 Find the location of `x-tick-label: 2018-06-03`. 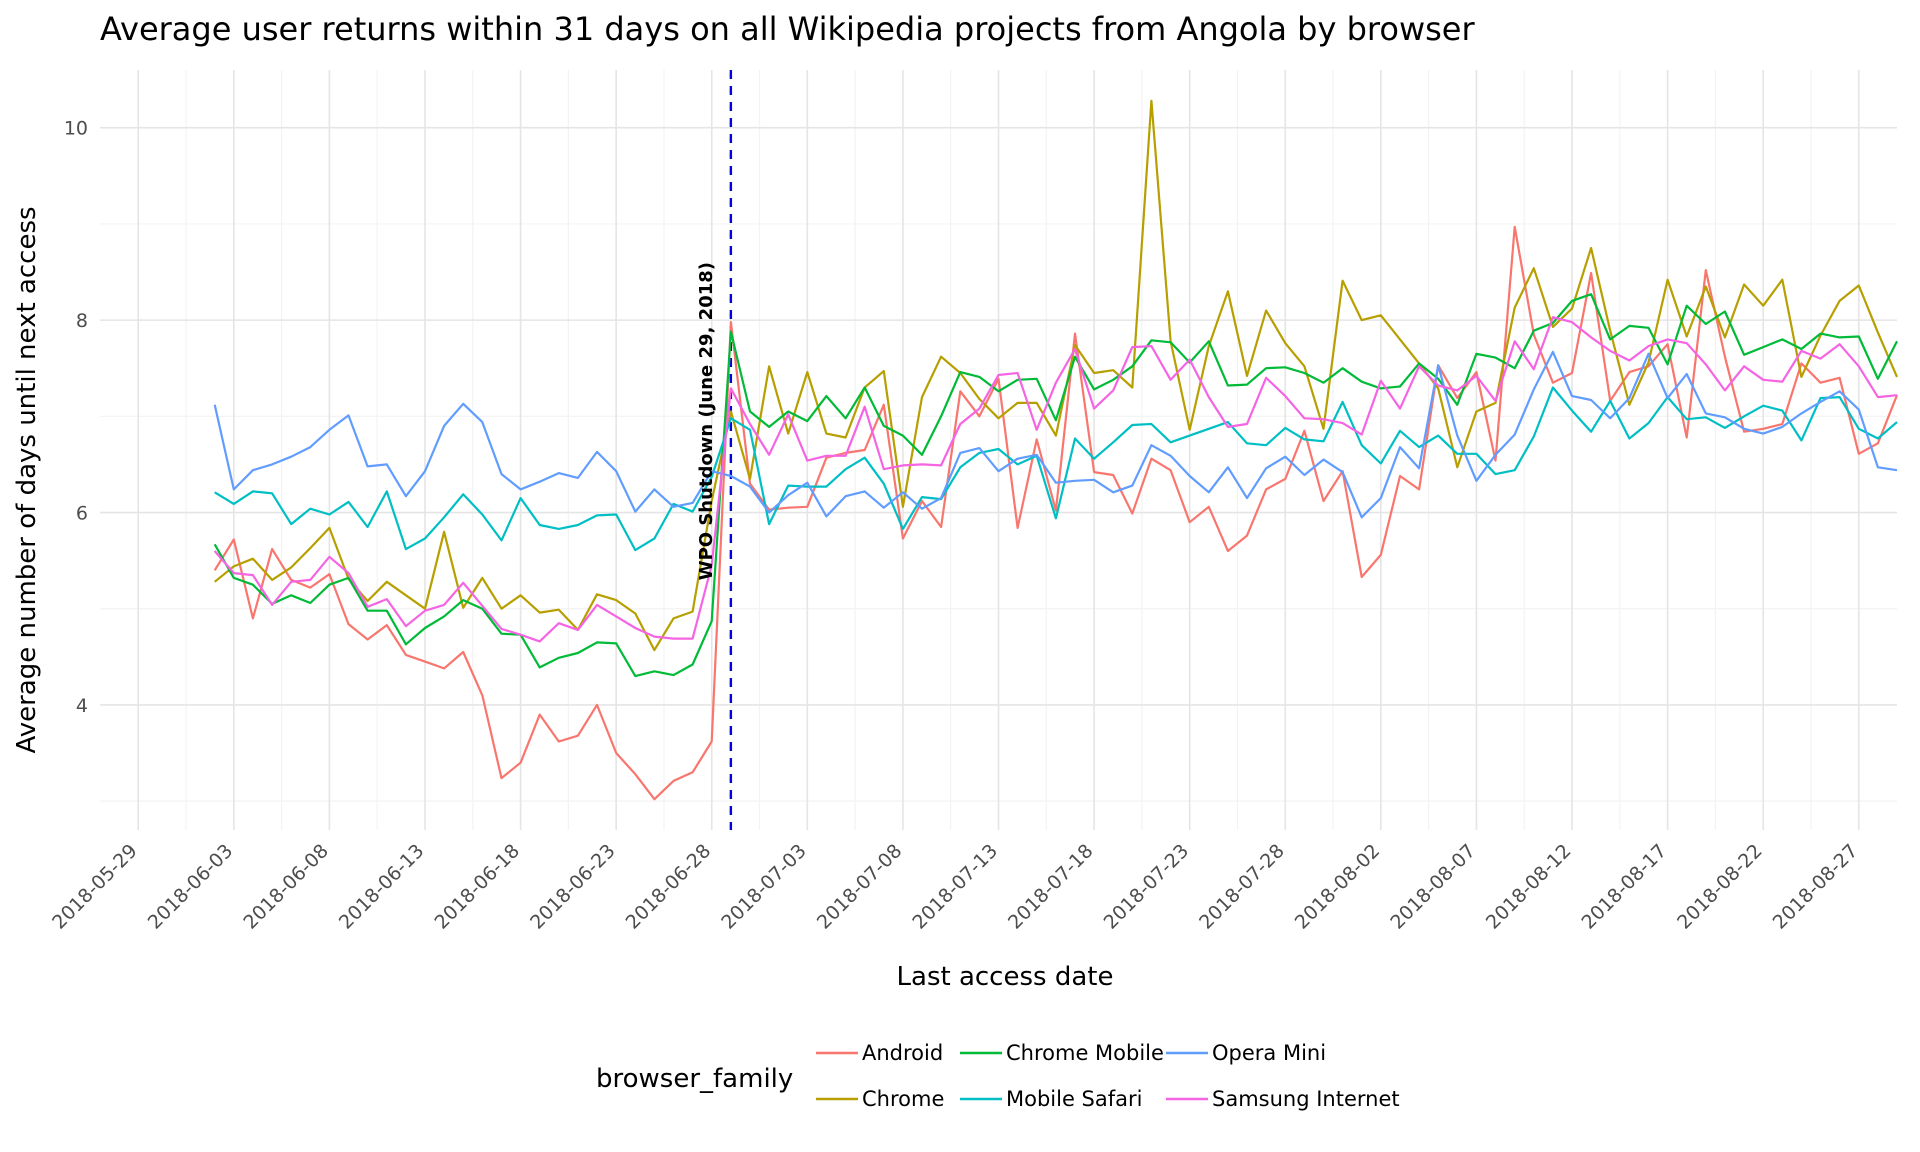

x-tick-label: 2018-06-03 is located at coordinates (191, 887).